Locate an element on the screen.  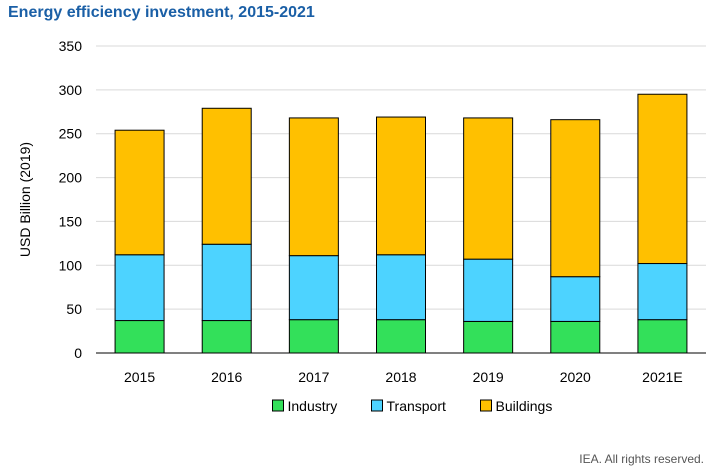
bar-segment-transport-2021e is located at coordinates (662, 292).